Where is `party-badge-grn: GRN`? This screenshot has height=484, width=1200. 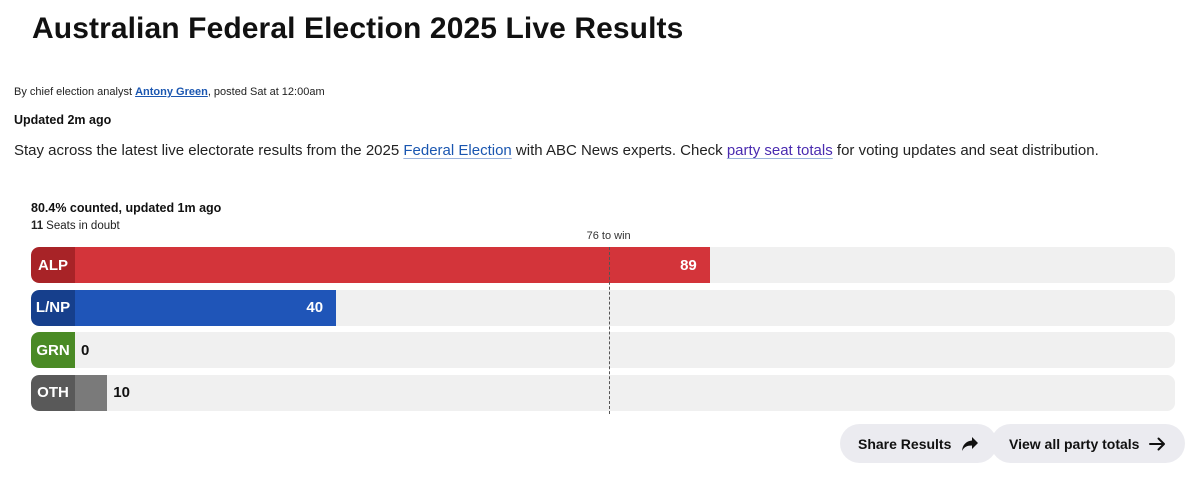
party-badge-grn: GRN is located at coordinates (53, 350).